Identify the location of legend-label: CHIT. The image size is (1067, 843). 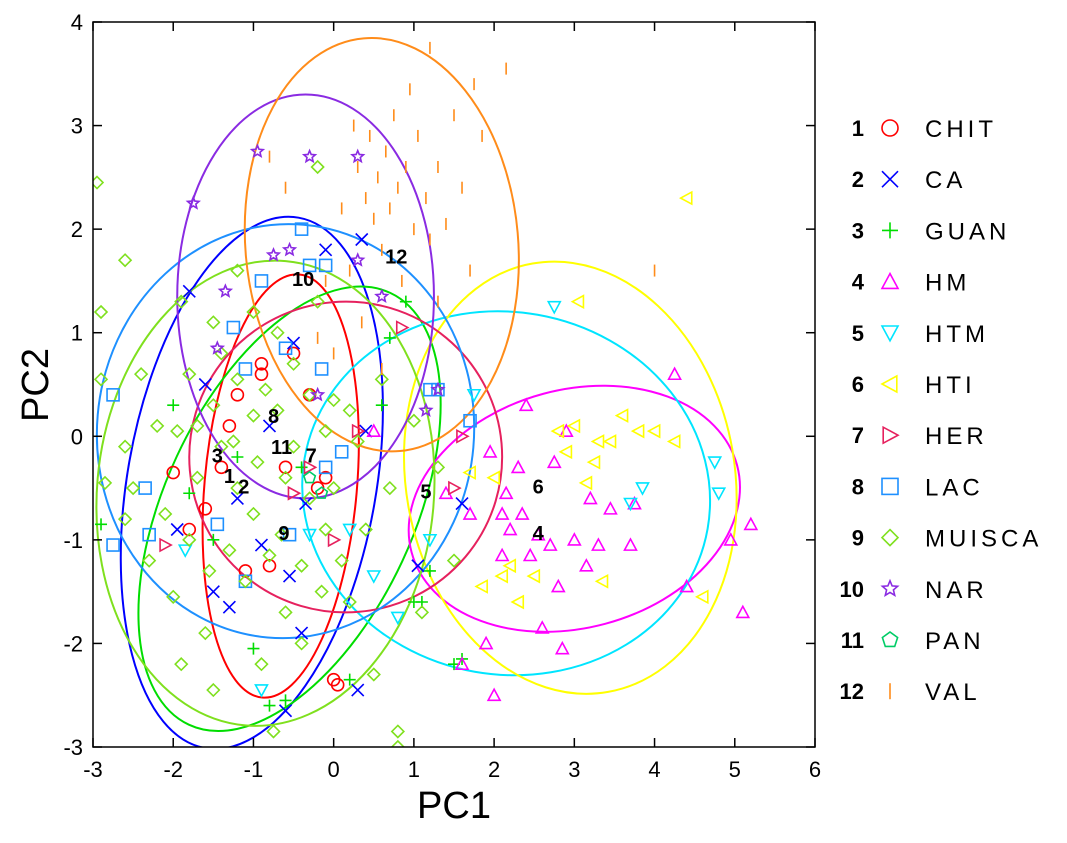
(961, 129).